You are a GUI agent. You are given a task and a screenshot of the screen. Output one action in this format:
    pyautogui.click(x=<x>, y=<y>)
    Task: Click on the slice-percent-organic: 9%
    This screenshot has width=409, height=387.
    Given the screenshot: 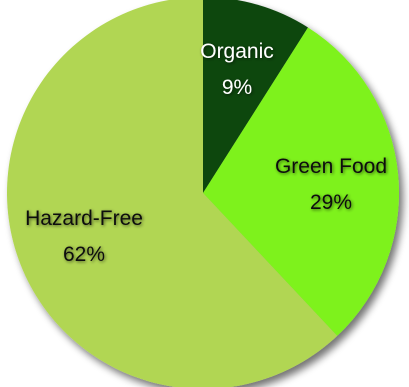 What is the action you would take?
    pyautogui.click(x=237, y=87)
    